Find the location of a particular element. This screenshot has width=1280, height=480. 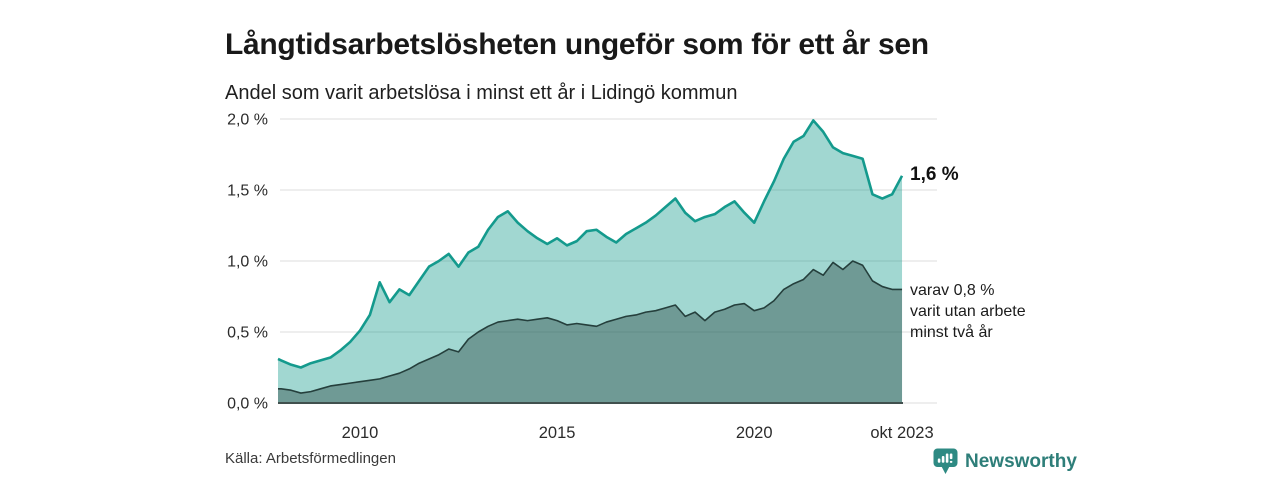

x-tick-label: okt 2023 is located at coordinates (901, 433).